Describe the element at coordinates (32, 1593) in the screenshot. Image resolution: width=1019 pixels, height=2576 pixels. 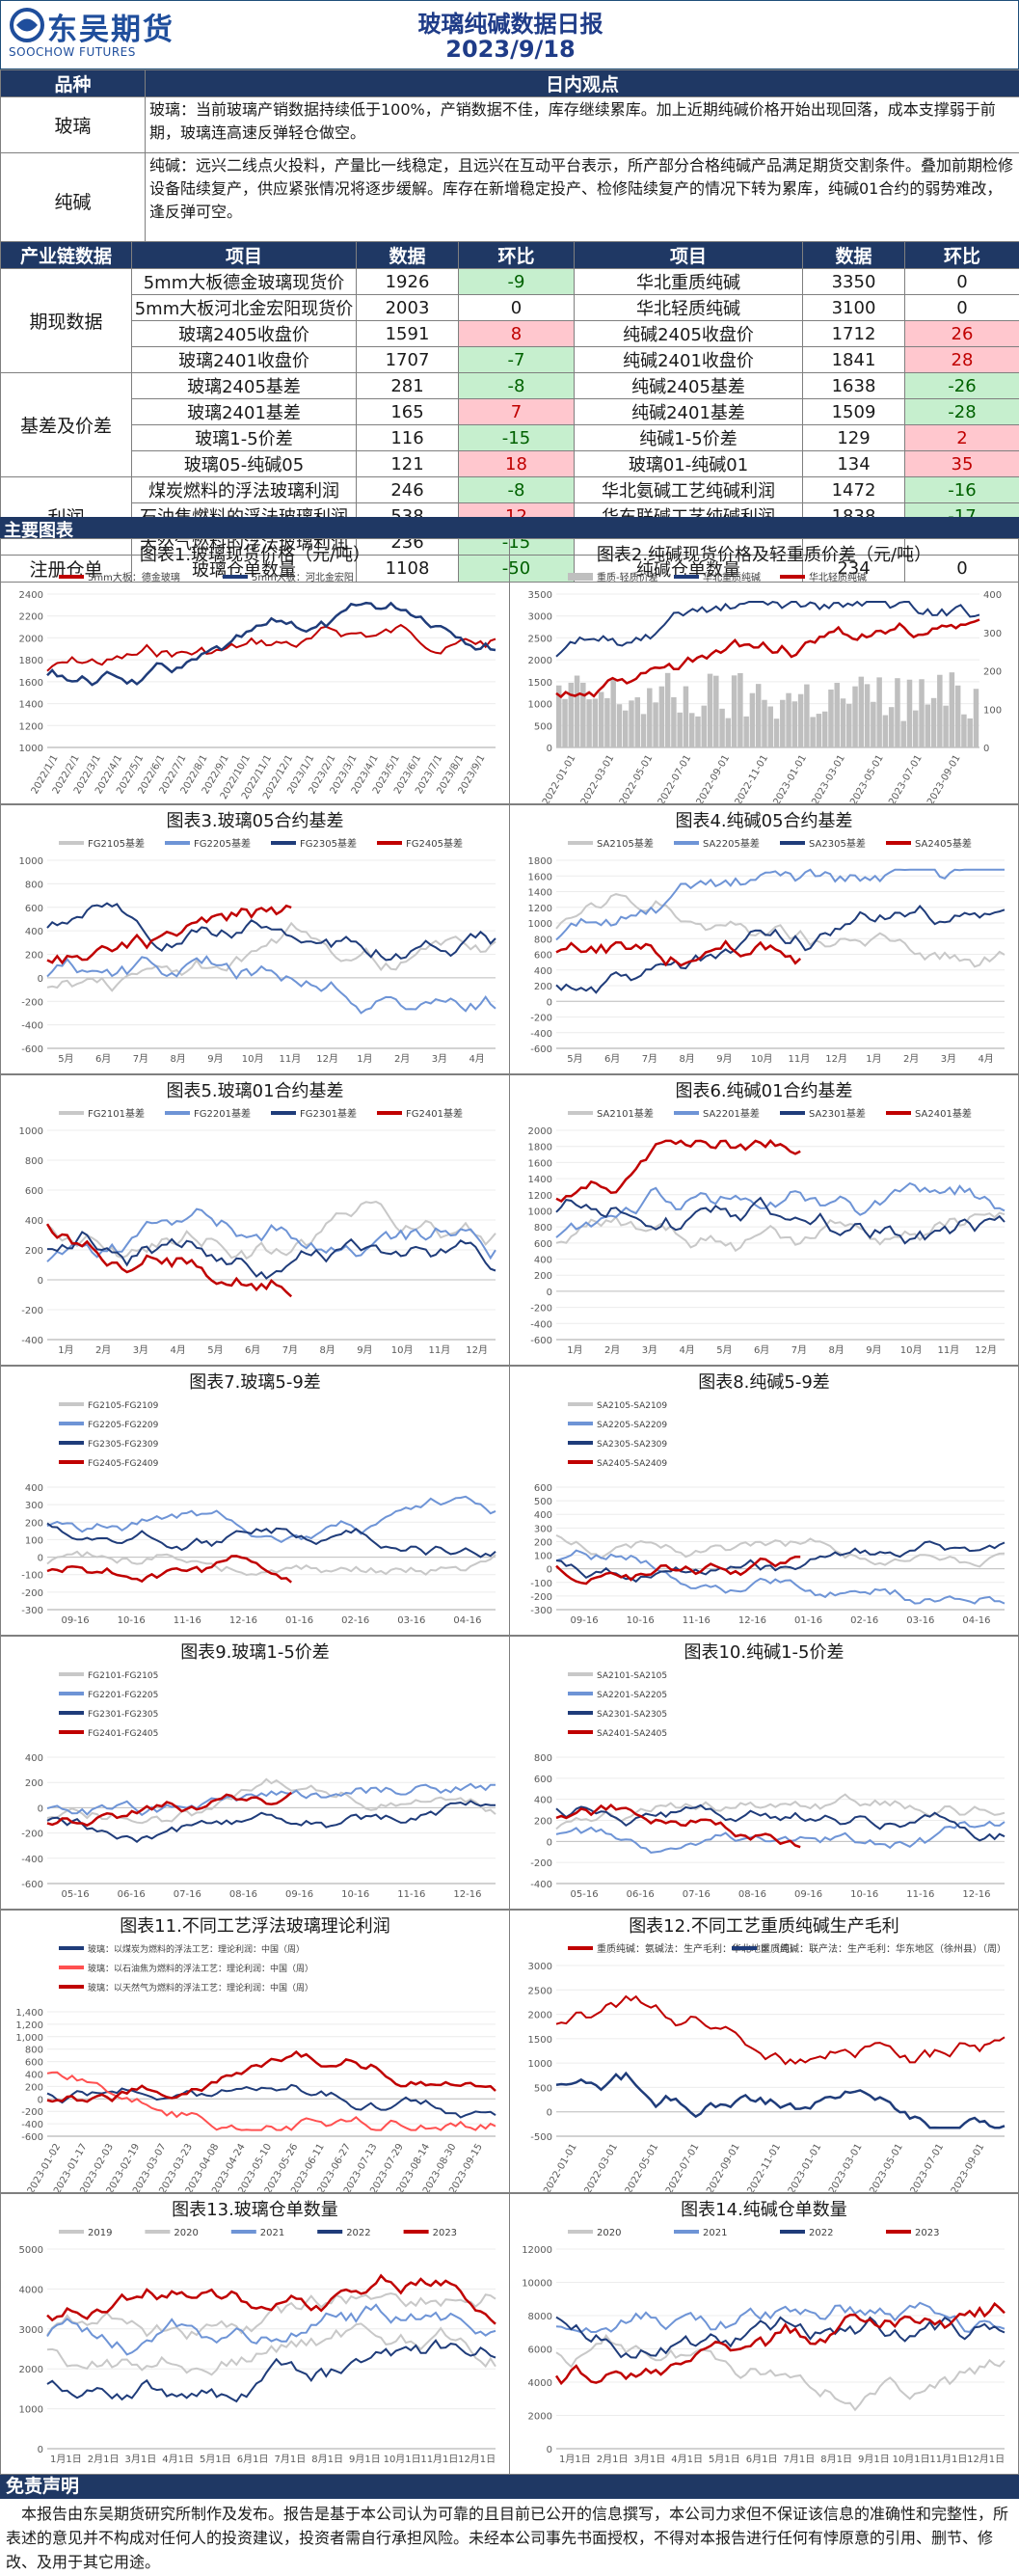
I see `y-tick-label: -200` at that location.